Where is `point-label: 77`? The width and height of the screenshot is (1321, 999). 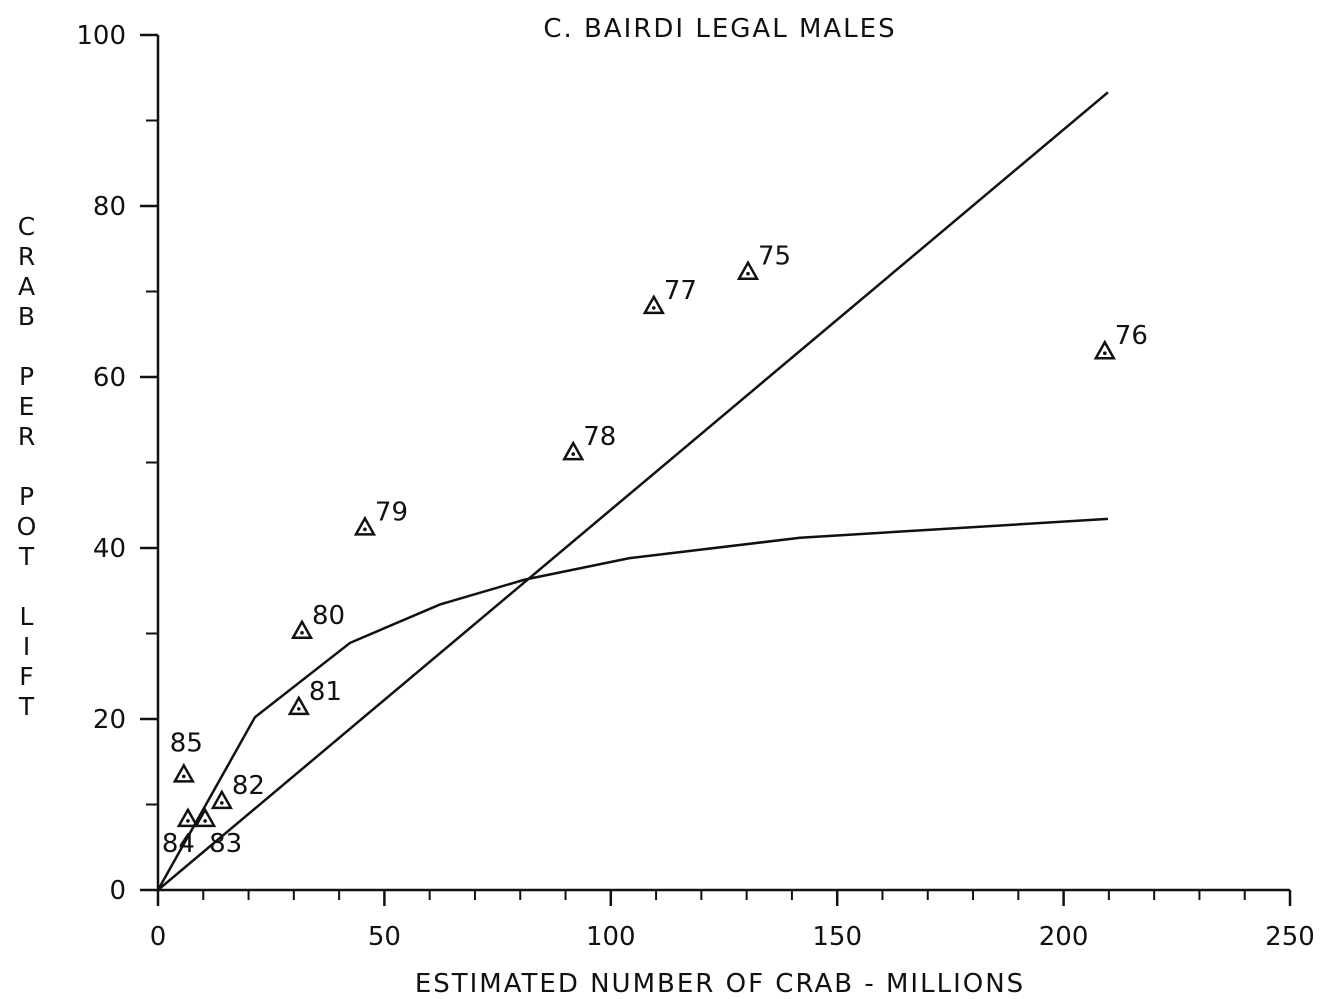
point-label: 77 is located at coordinates (680, 291).